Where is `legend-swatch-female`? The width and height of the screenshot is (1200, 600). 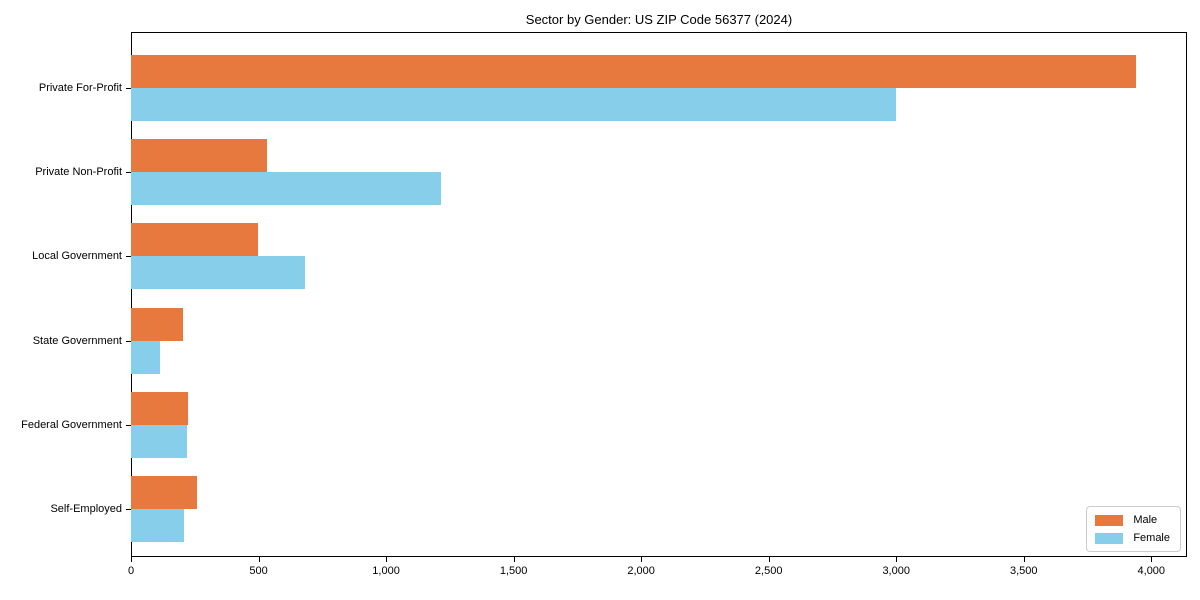 legend-swatch-female is located at coordinates (1109, 538).